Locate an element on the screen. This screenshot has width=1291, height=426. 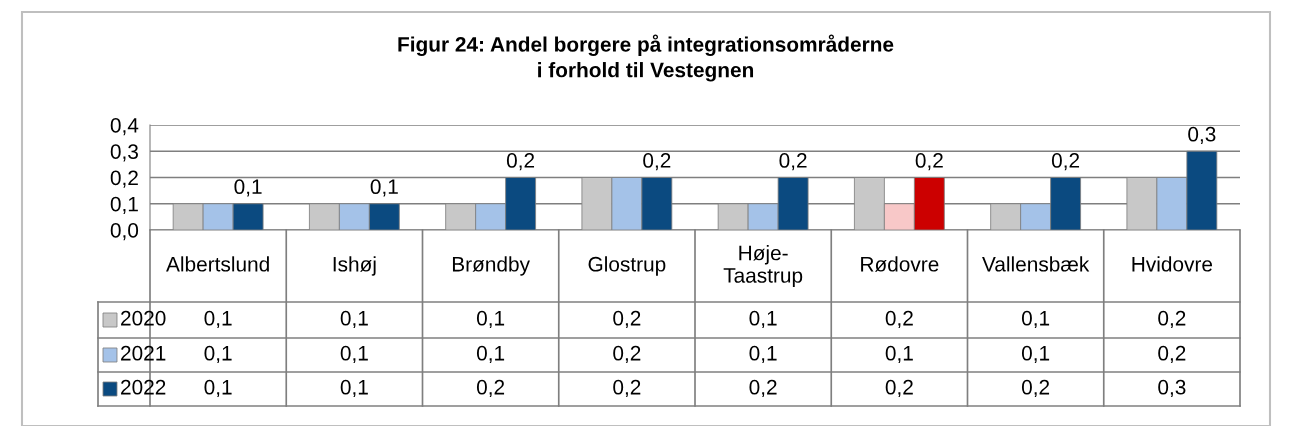
y-tick-label: 0,3 is located at coordinates (124, 153).